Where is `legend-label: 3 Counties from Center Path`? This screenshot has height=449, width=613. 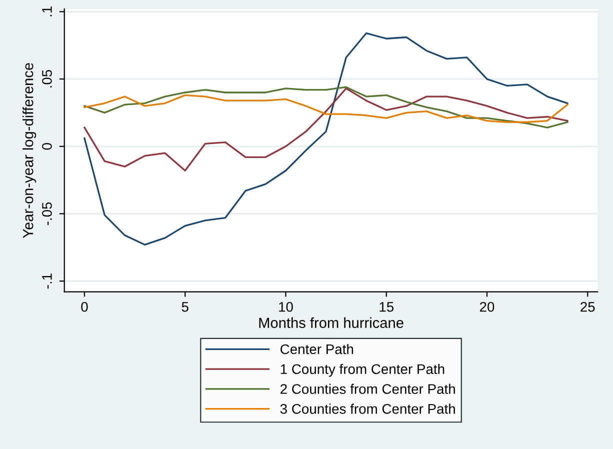
legend-label: 3 Counties from Center Path is located at coordinates (367, 409).